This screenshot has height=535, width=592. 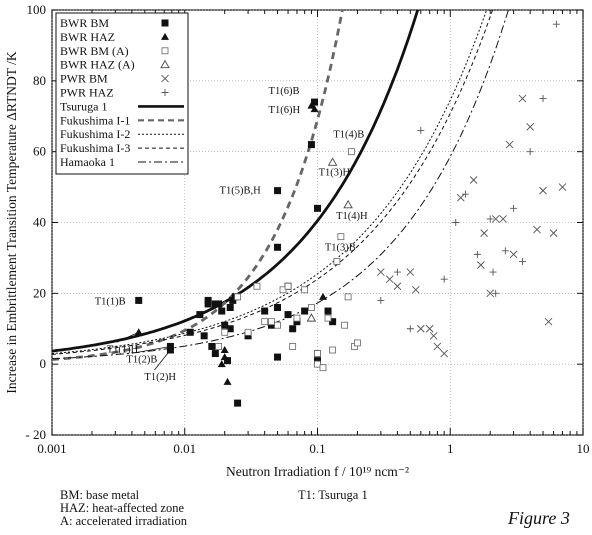 What do you see at coordinates (87, 37) in the screenshot?
I see `legend-label: BWR HAZ` at bounding box center [87, 37].